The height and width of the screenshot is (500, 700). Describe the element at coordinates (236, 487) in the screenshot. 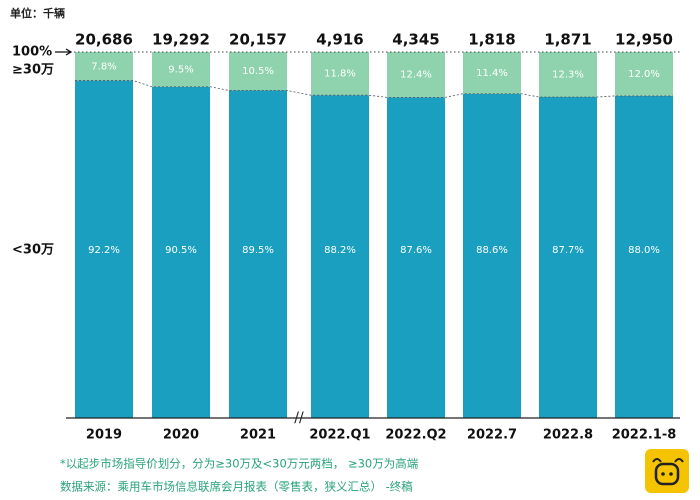

I see `footnote: 数据来源：乘用车市场信息联席会月报表（零售表，狭义汇总） -终稿` at that location.